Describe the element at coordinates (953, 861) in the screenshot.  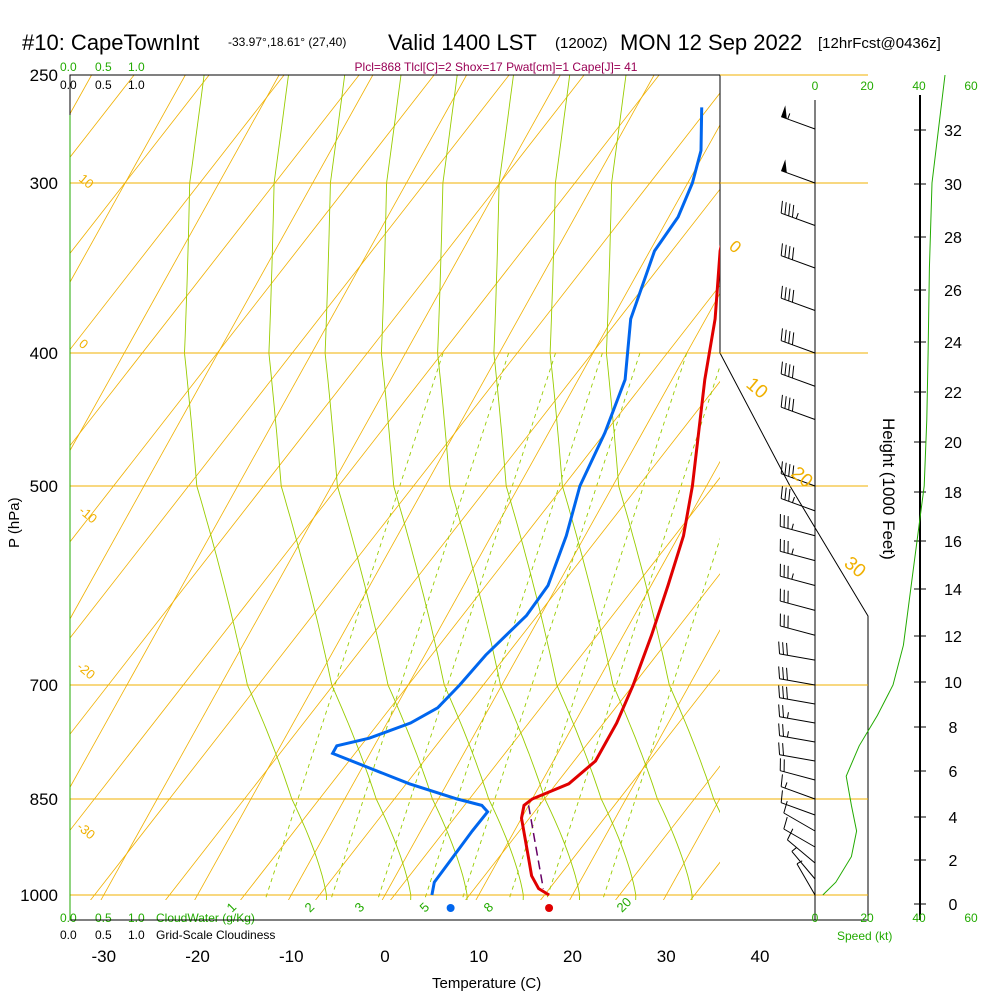
I see `height-tick-label: 2` at that location.